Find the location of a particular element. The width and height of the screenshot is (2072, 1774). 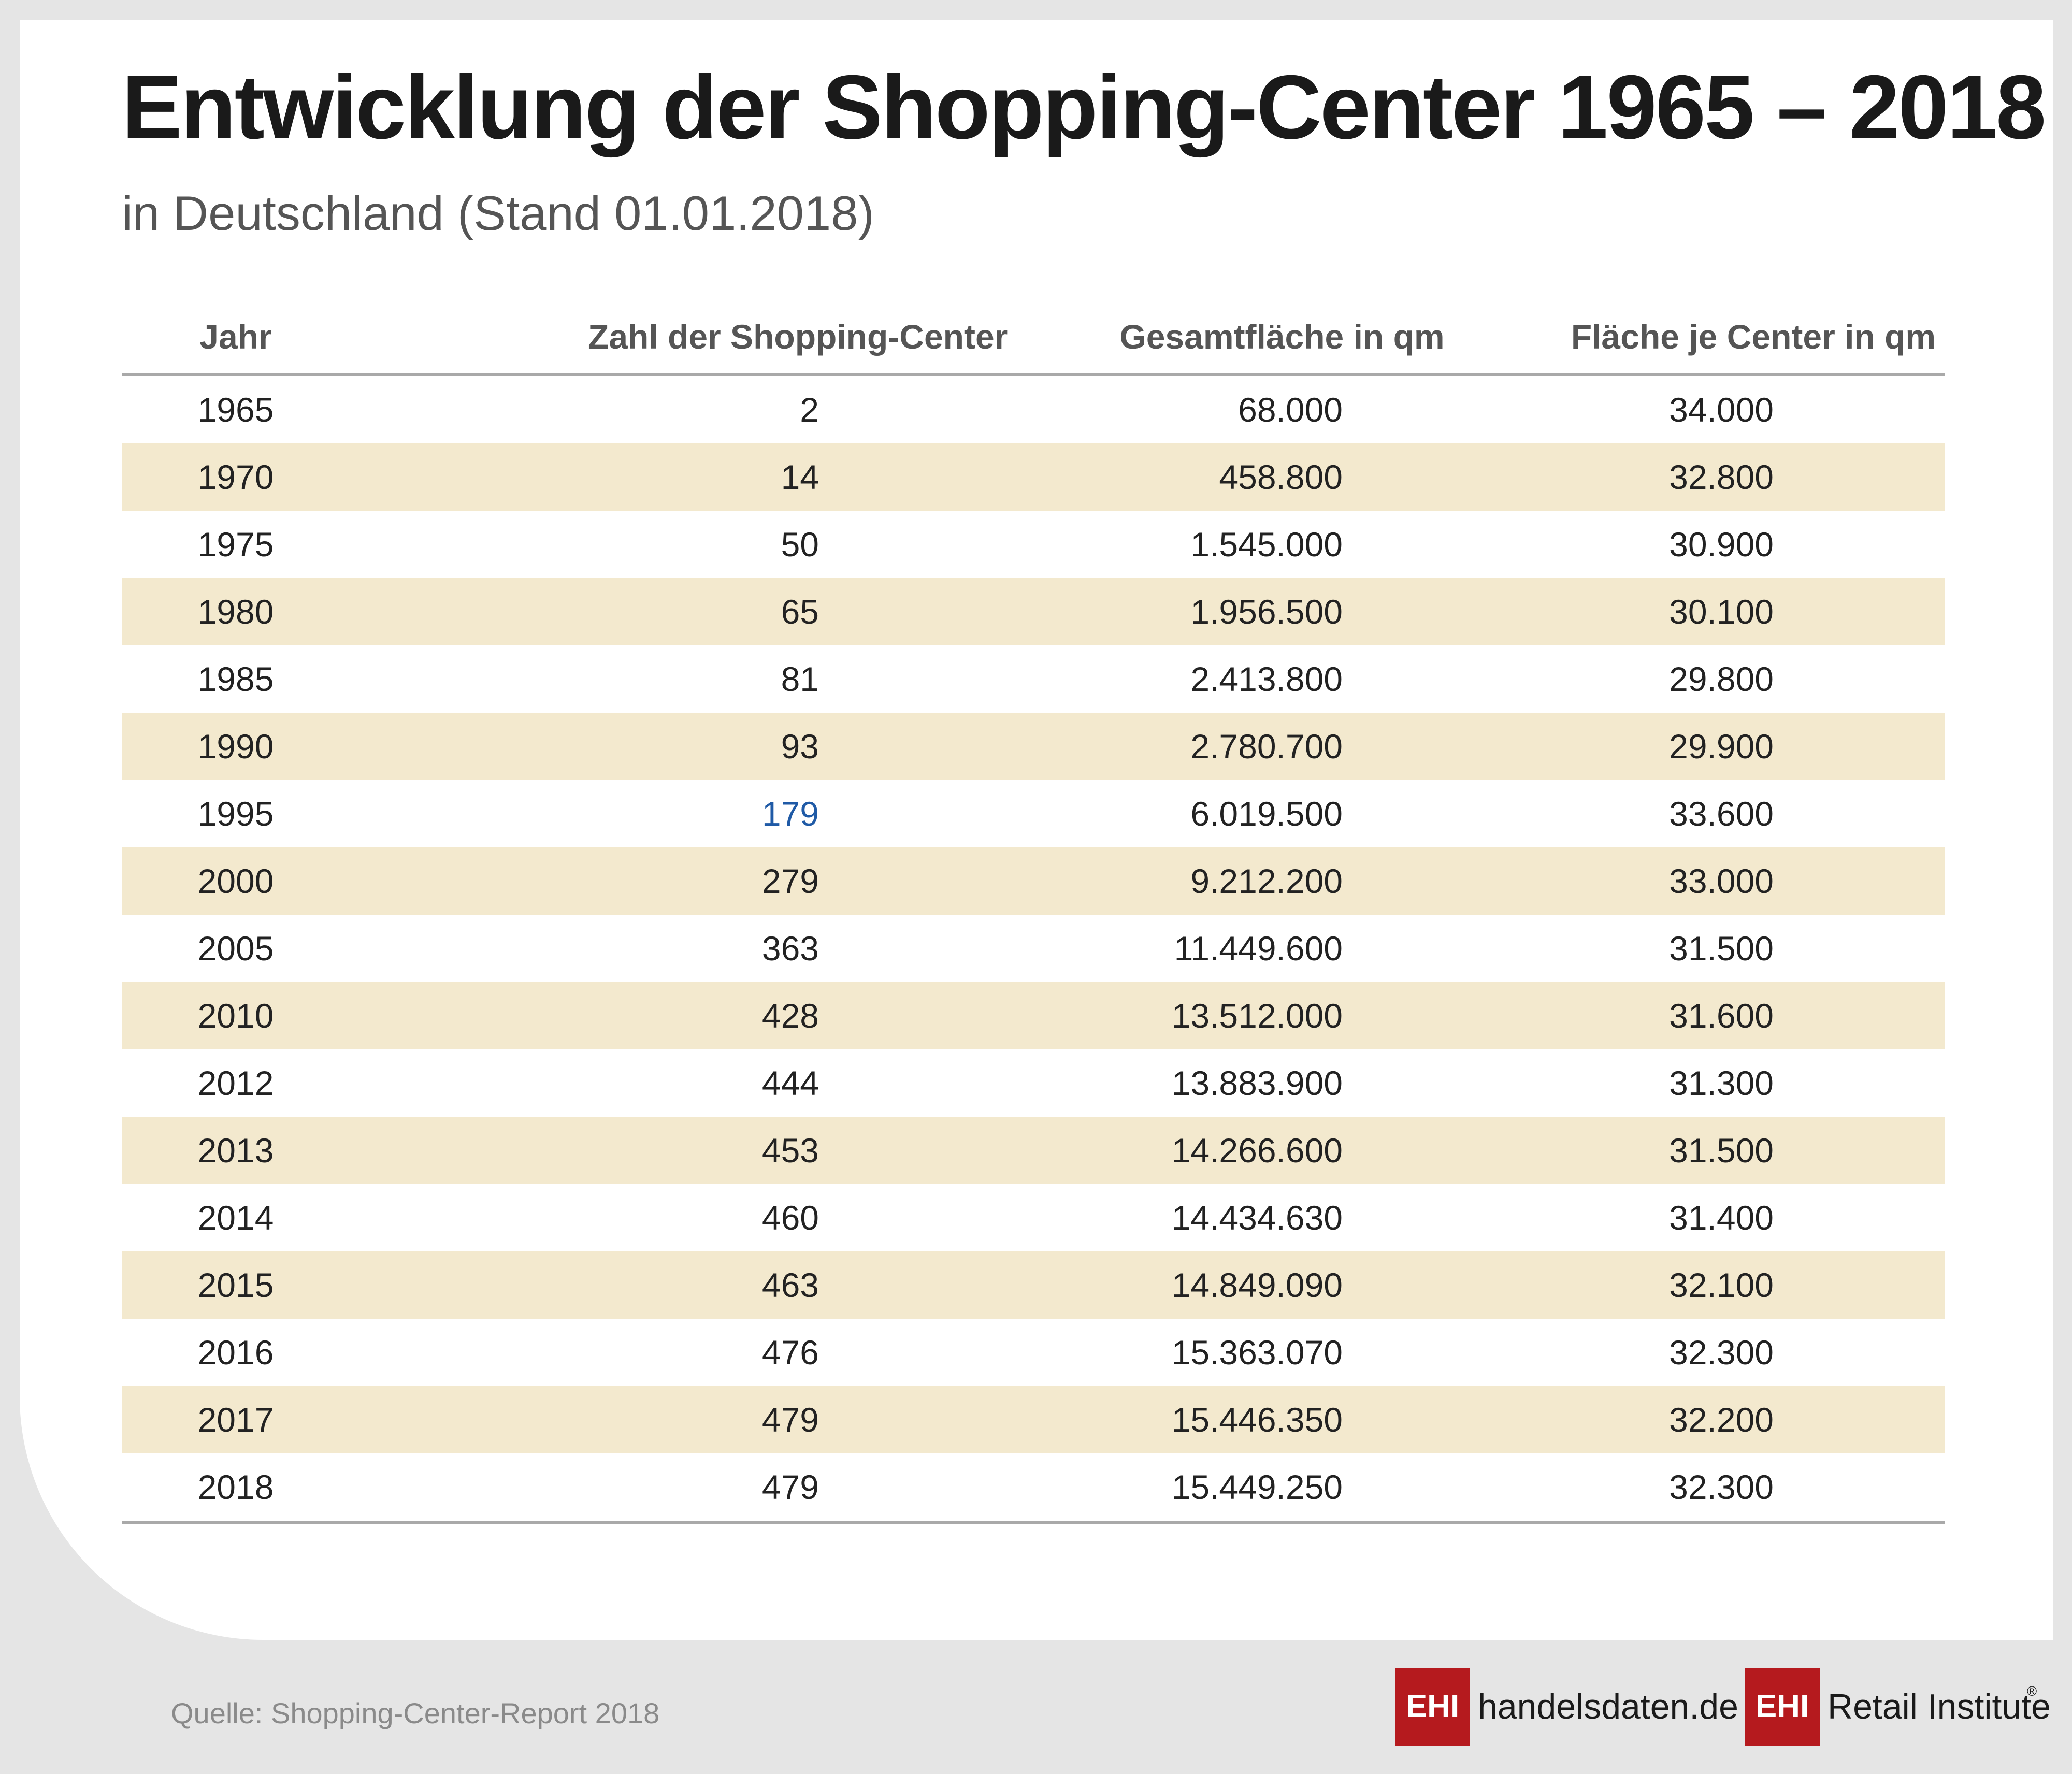

table-top-rule is located at coordinates (1033, 374).